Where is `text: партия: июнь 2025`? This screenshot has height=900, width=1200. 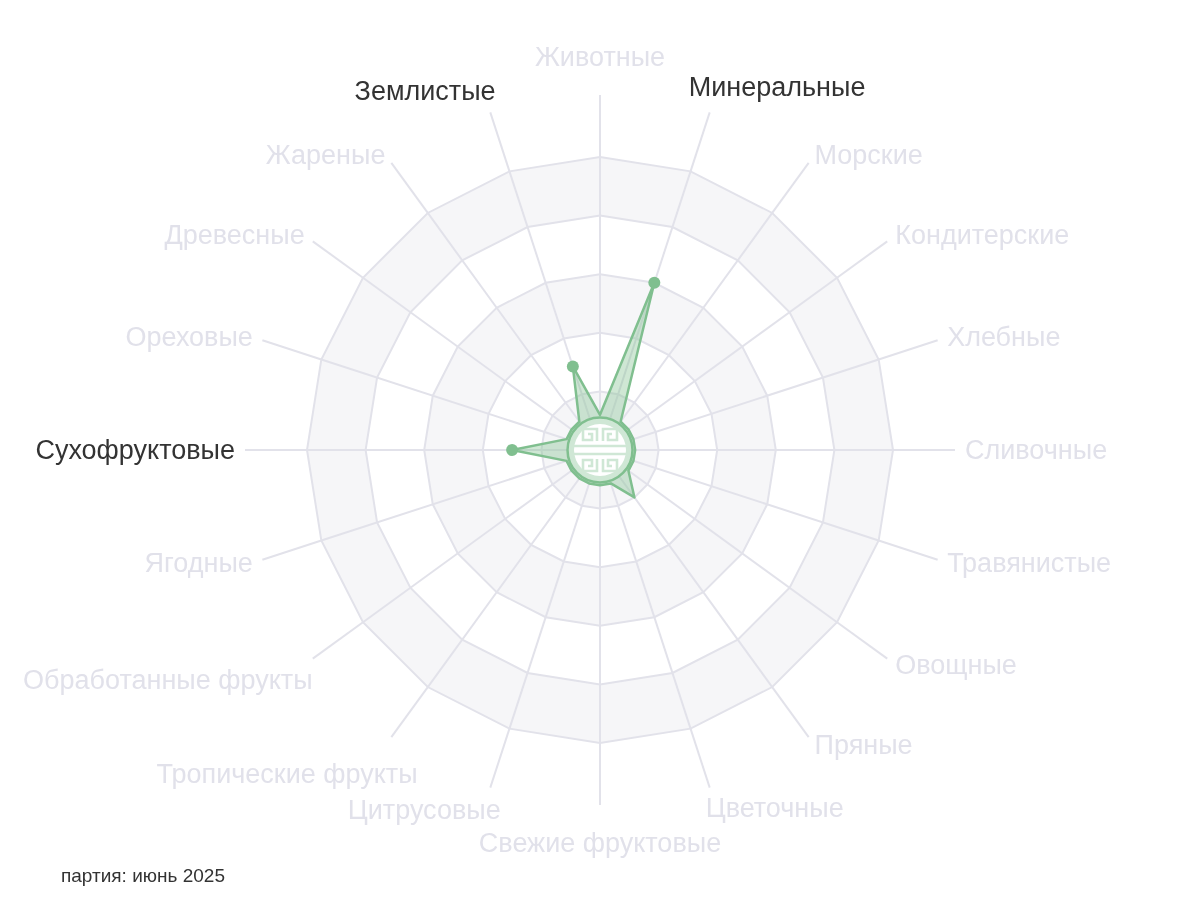 text: партия: июнь 2025 is located at coordinates (143, 876).